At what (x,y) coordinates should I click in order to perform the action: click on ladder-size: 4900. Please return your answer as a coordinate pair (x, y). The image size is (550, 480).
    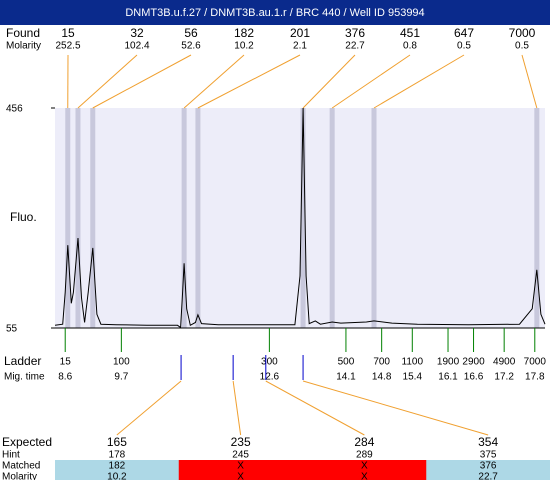
    Looking at the image, I should click on (504, 362).